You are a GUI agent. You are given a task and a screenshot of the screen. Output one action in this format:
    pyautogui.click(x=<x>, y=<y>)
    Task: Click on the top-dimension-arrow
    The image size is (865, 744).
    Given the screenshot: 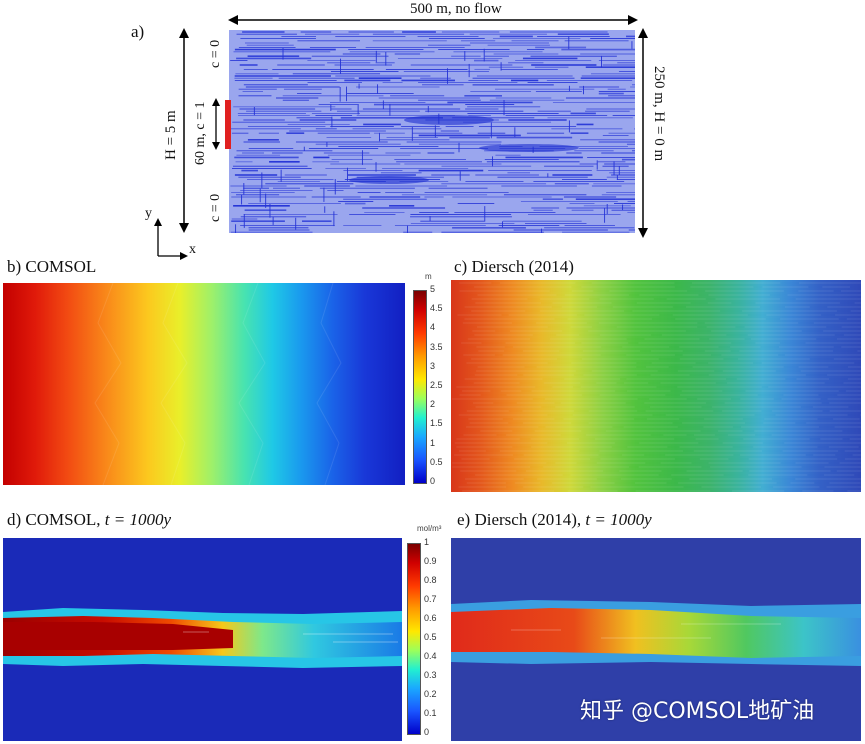 What is the action you would take?
    pyautogui.click(x=433, y=20)
    